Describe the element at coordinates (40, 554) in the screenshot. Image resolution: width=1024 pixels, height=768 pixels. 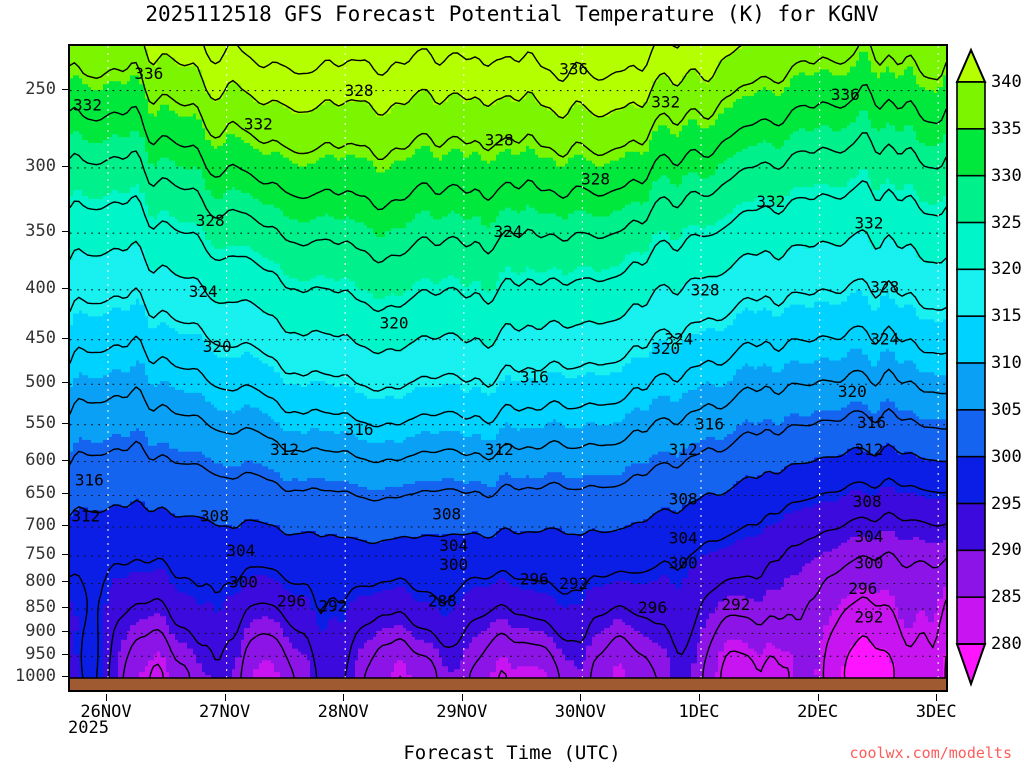
I see `y-axis-label: 750` at that location.